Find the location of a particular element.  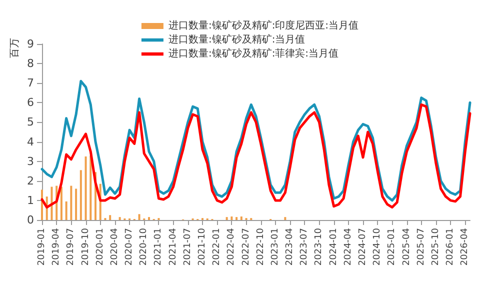

y-tick-label: 6 is located at coordinates (30, 103).